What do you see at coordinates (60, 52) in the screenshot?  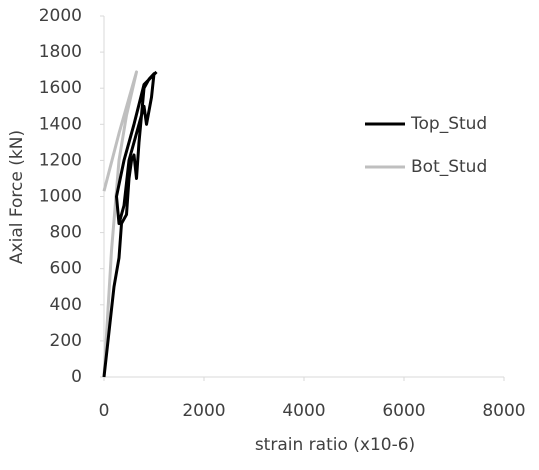 I see `y-tick-label: 1800` at bounding box center [60, 52].